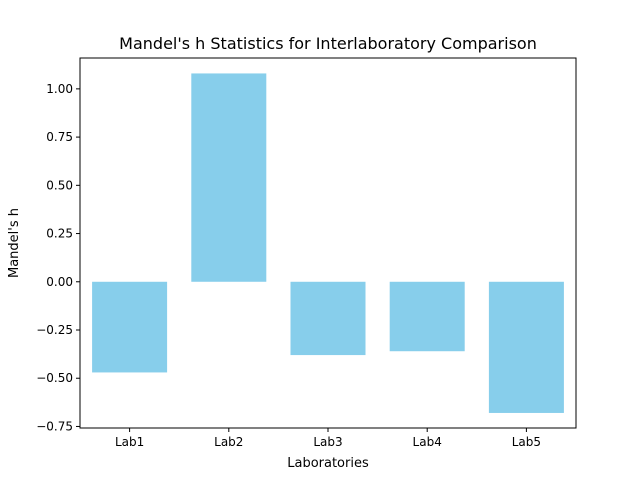 This screenshot has width=640, height=480. Describe the element at coordinates (59, 137) in the screenshot. I see `y-tick-label: 0.75` at that location.